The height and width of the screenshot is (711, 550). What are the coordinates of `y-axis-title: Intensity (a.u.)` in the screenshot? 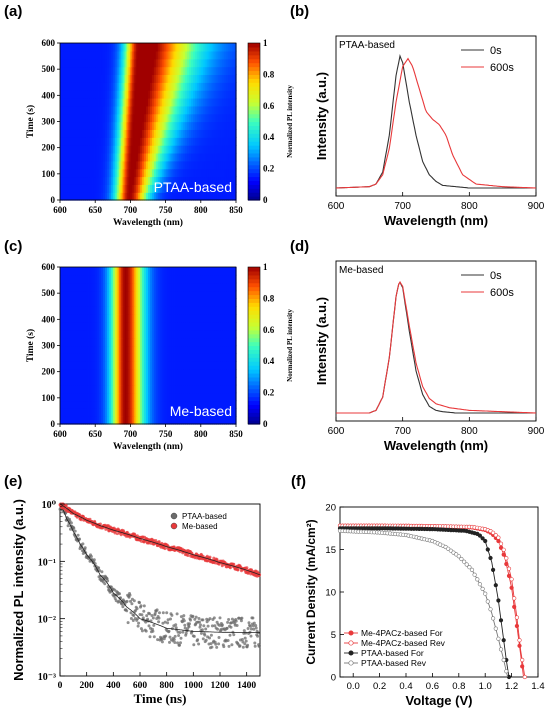 It's located at (321, 341).